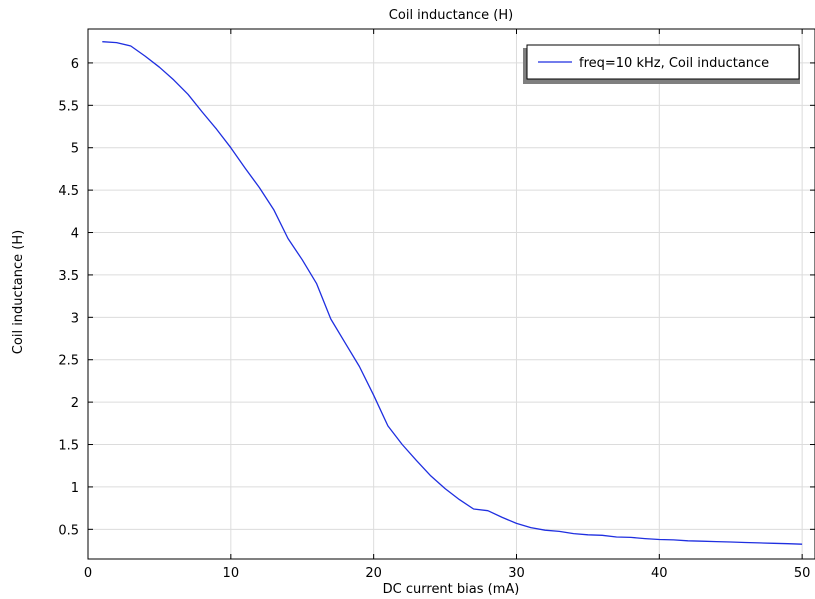 The width and height of the screenshot is (815, 599). Describe the element at coordinates (68, 276) in the screenshot. I see `y-tick-label: 3.5` at that location.